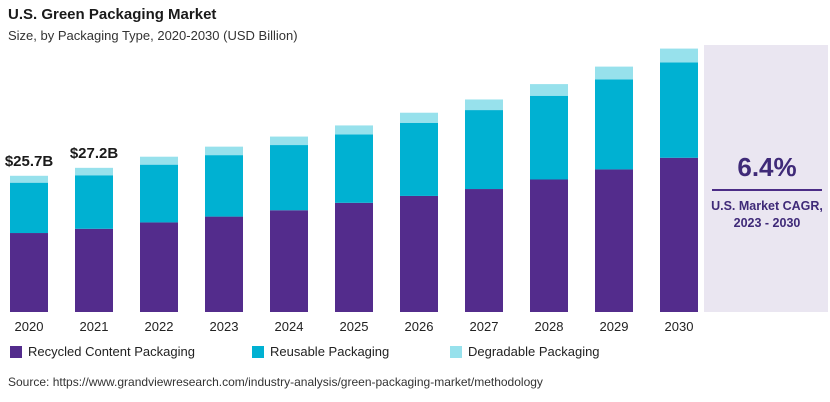  I want to click on legend-item-degradable: Degradable Packaging, so click(525, 351).